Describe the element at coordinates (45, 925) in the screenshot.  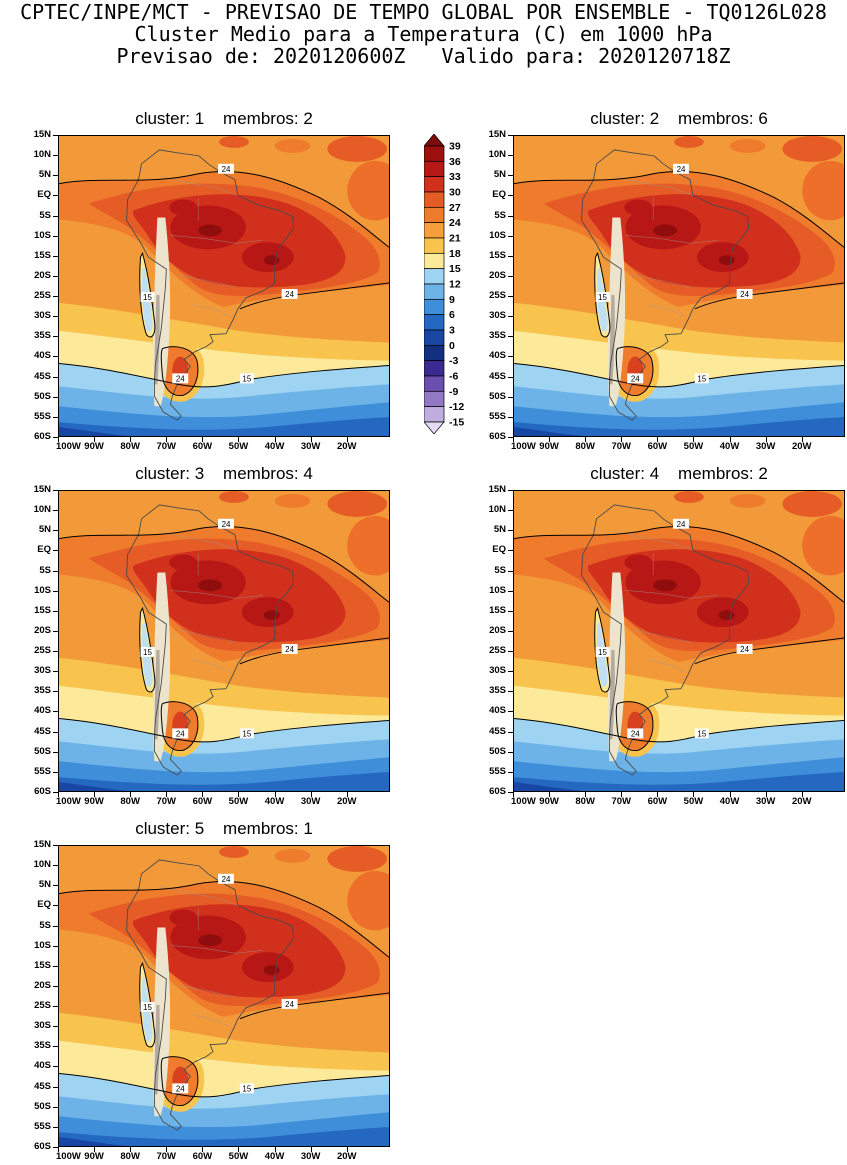
I see `lat-tick-label: 5S` at that location.